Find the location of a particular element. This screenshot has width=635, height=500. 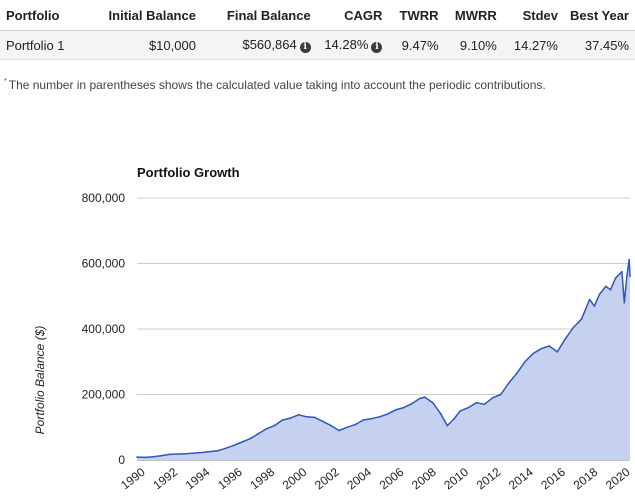

cell-best-year: 37.45% is located at coordinates (599, 45).